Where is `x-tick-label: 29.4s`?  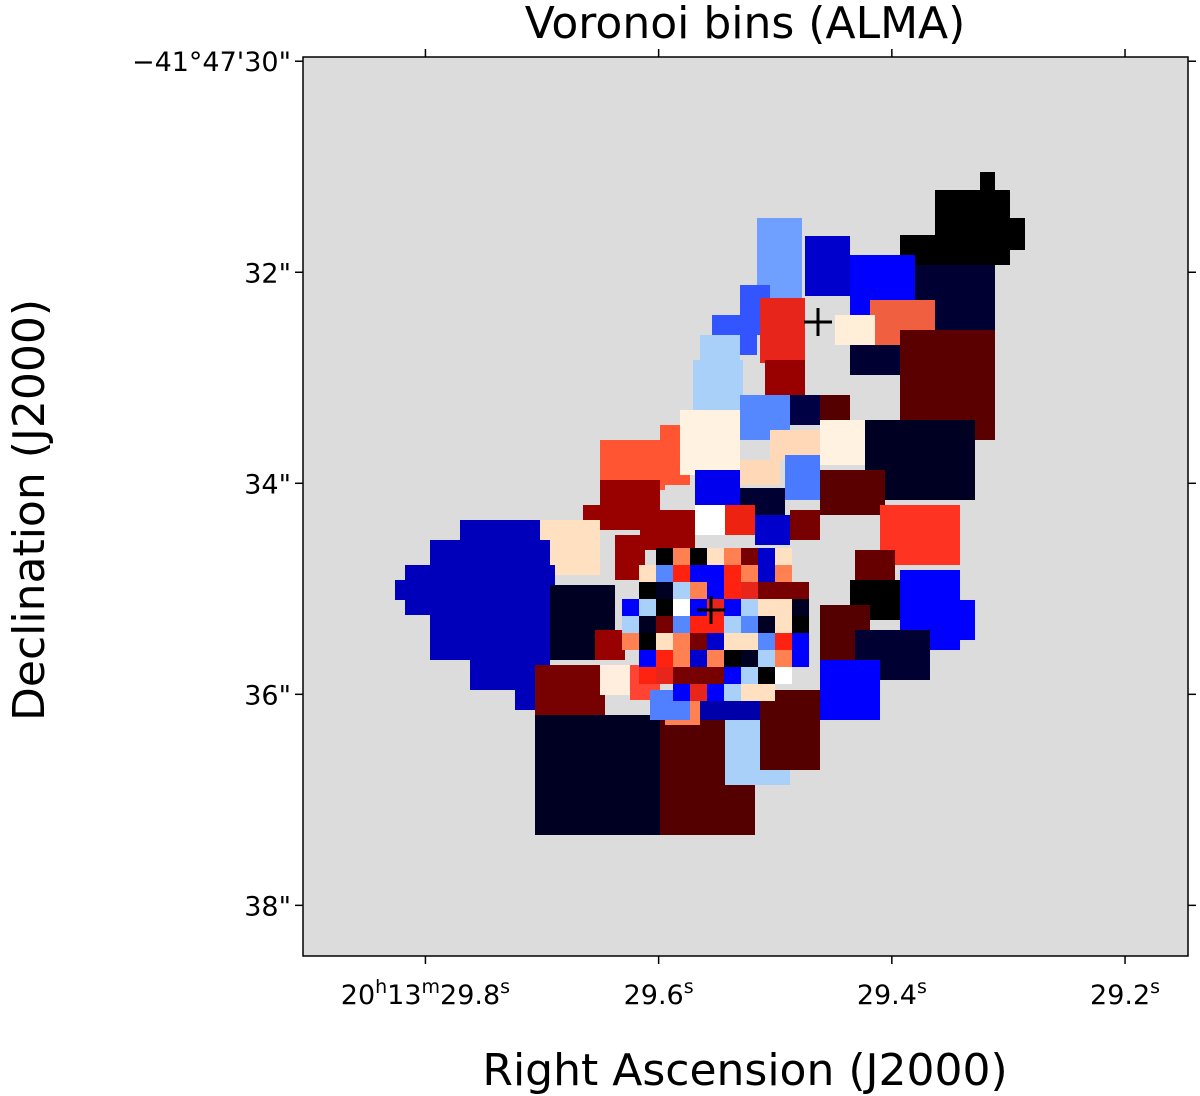 x-tick-label: 29.4s is located at coordinates (892, 993).